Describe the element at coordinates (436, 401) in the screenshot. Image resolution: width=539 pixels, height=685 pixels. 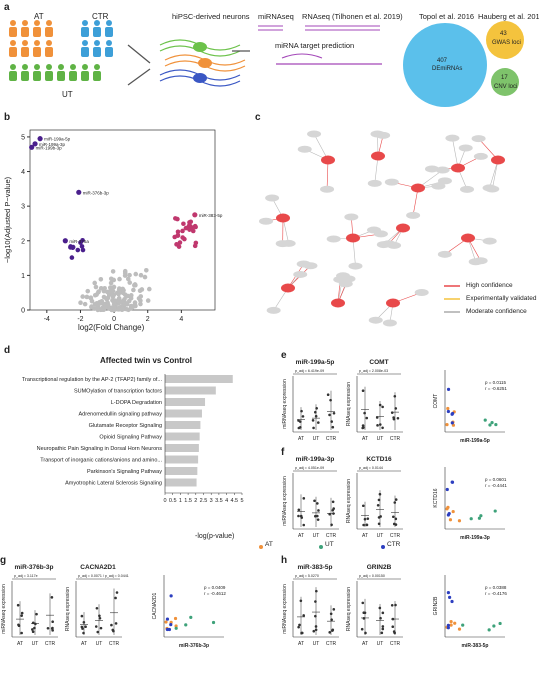
I see `scatter-ylabel: COMT` at that location.